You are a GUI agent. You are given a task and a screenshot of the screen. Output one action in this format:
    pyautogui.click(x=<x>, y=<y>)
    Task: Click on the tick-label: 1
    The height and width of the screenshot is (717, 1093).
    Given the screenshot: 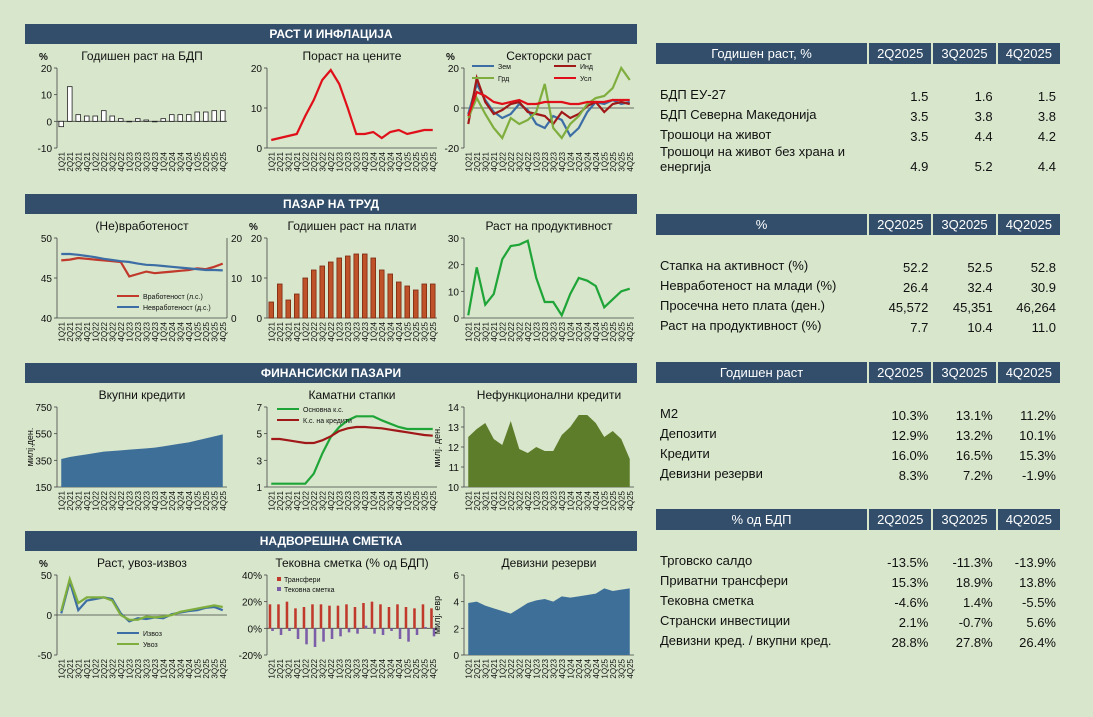 What is the action you would take?
    pyautogui.click(x=259, y=488)
    